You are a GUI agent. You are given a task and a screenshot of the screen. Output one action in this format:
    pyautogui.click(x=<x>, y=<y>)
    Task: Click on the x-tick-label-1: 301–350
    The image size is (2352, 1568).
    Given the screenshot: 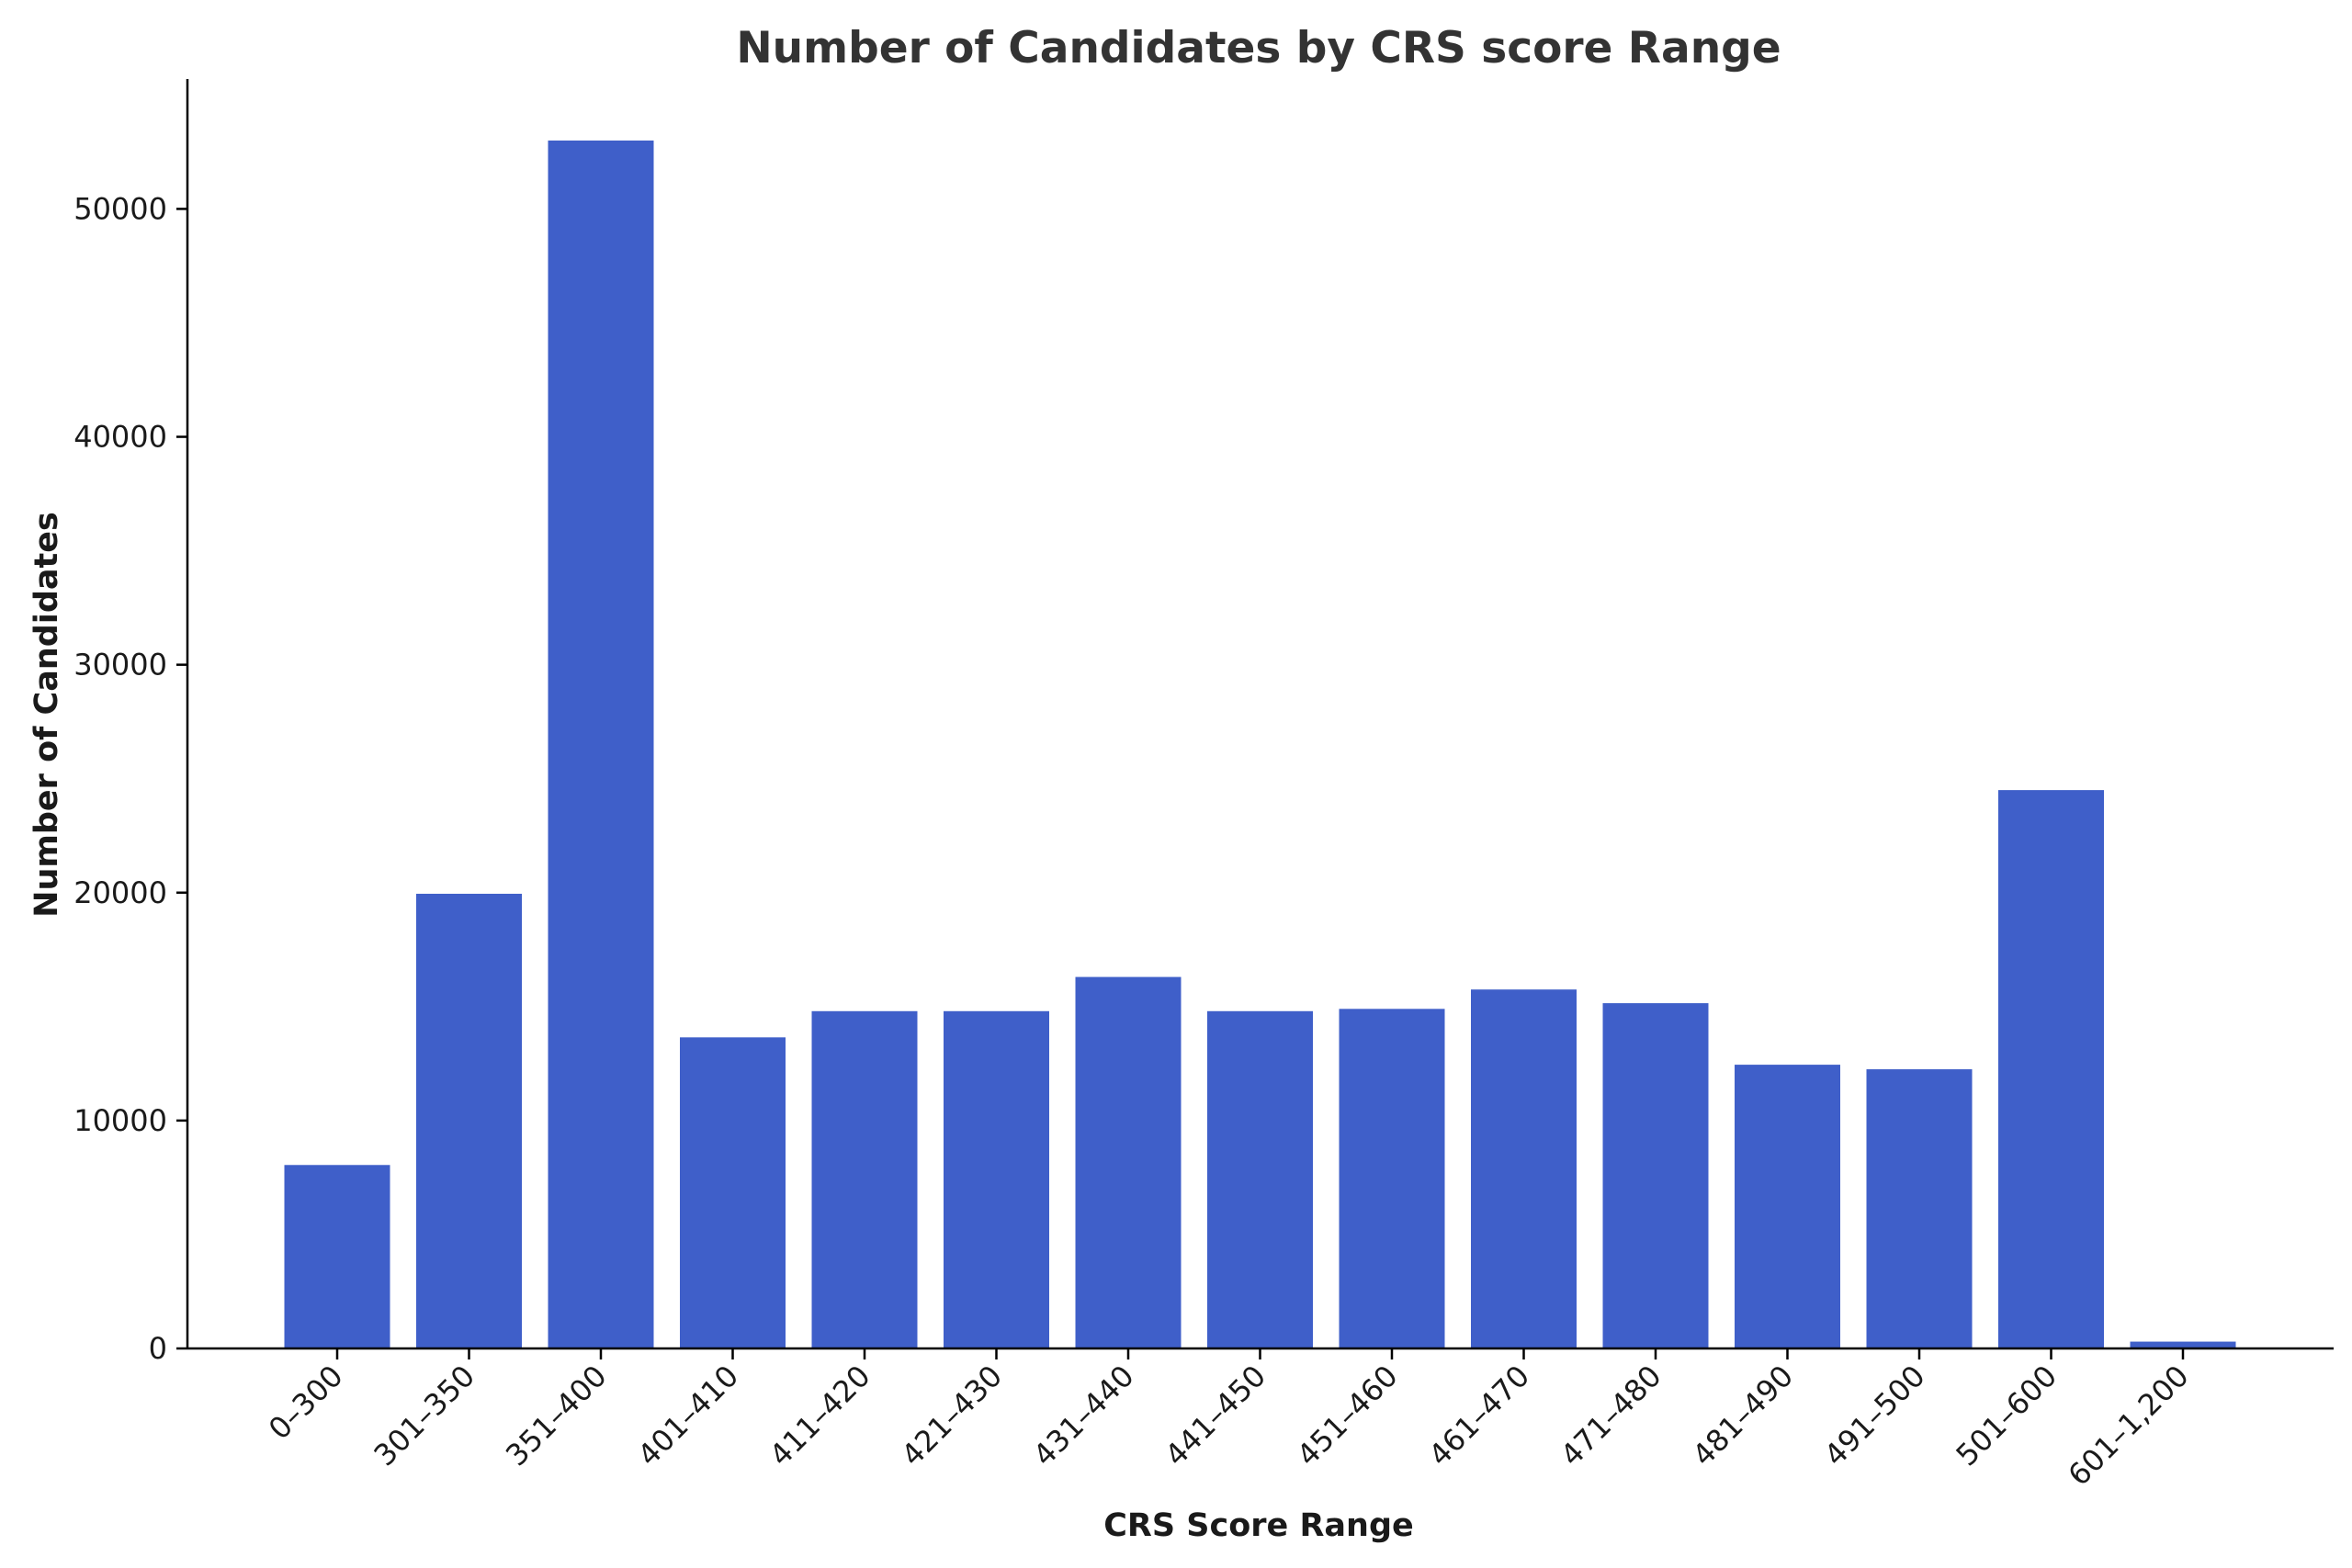 What is the action you would take?
    pyautogui.click(x=425, y=1416)
    